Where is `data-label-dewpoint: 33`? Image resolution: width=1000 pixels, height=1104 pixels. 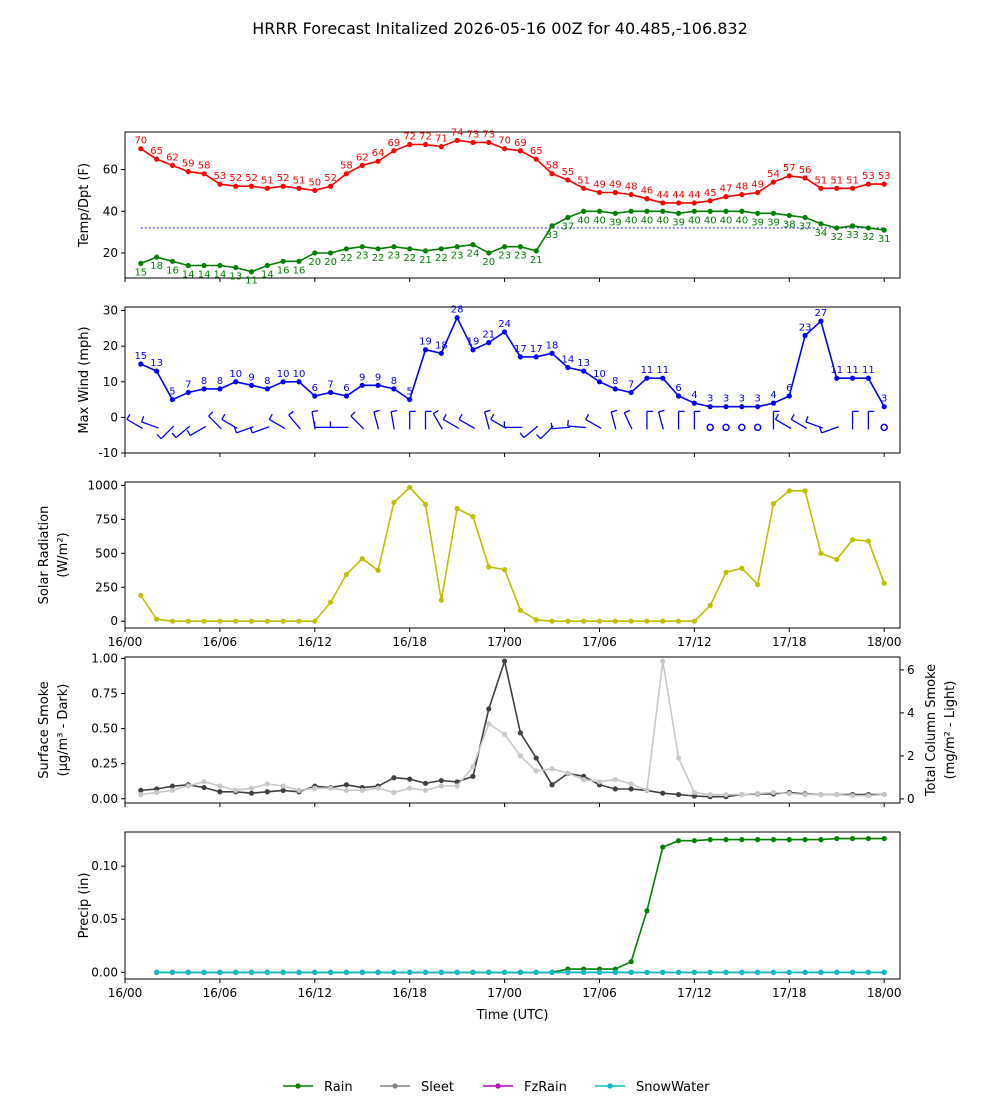 data-label-dewpoint: 33 is located at coordinates (852, 235).